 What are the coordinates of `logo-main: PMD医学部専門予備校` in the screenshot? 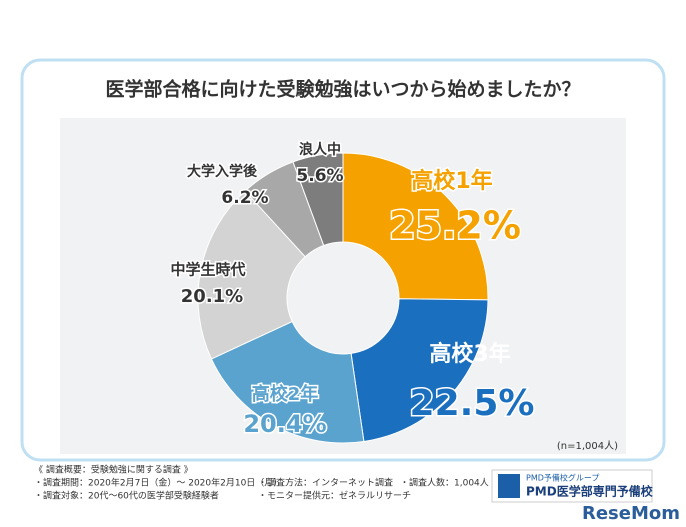 It's located at (590, 491).